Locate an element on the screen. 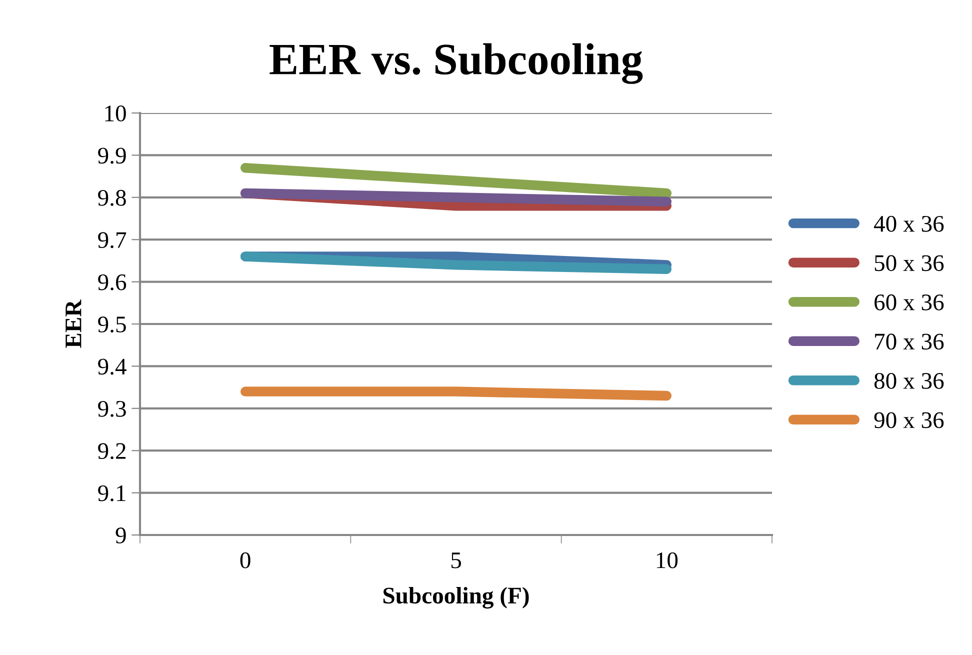 The width and height of the screenshot is (972, 655). y-tick-label: 9.2 is located at coordinates (112, 451).